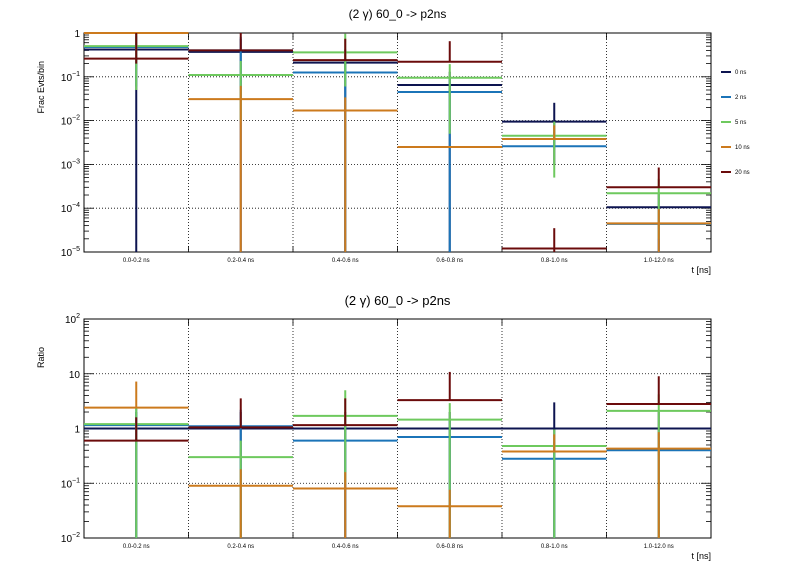 The image size is (796, 572). What do you see at coordinates (740, 73) in the screenshot?
I see `legend-entry: 0 ns` at bounding box center [740, 73].